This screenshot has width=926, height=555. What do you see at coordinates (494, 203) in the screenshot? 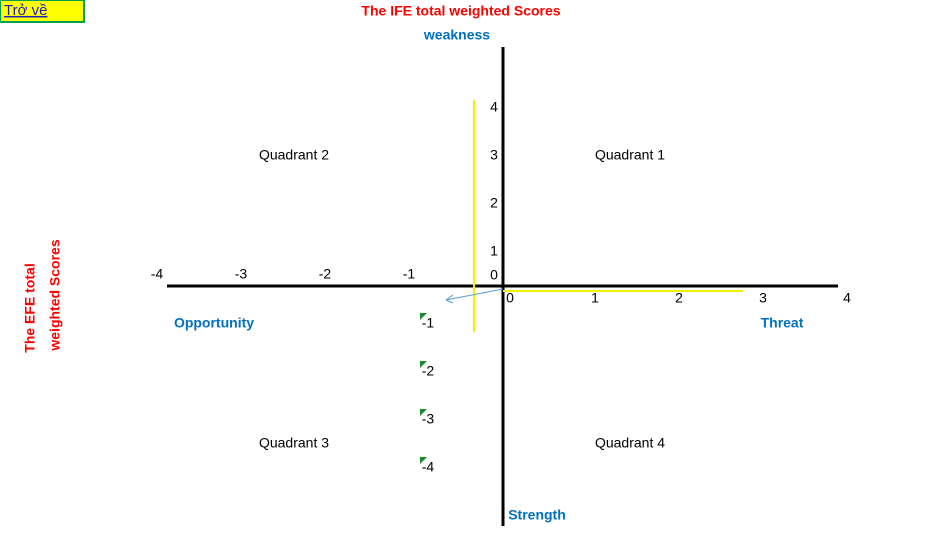
I see `y-tick-label: 2` at bounding box center [494, 203].